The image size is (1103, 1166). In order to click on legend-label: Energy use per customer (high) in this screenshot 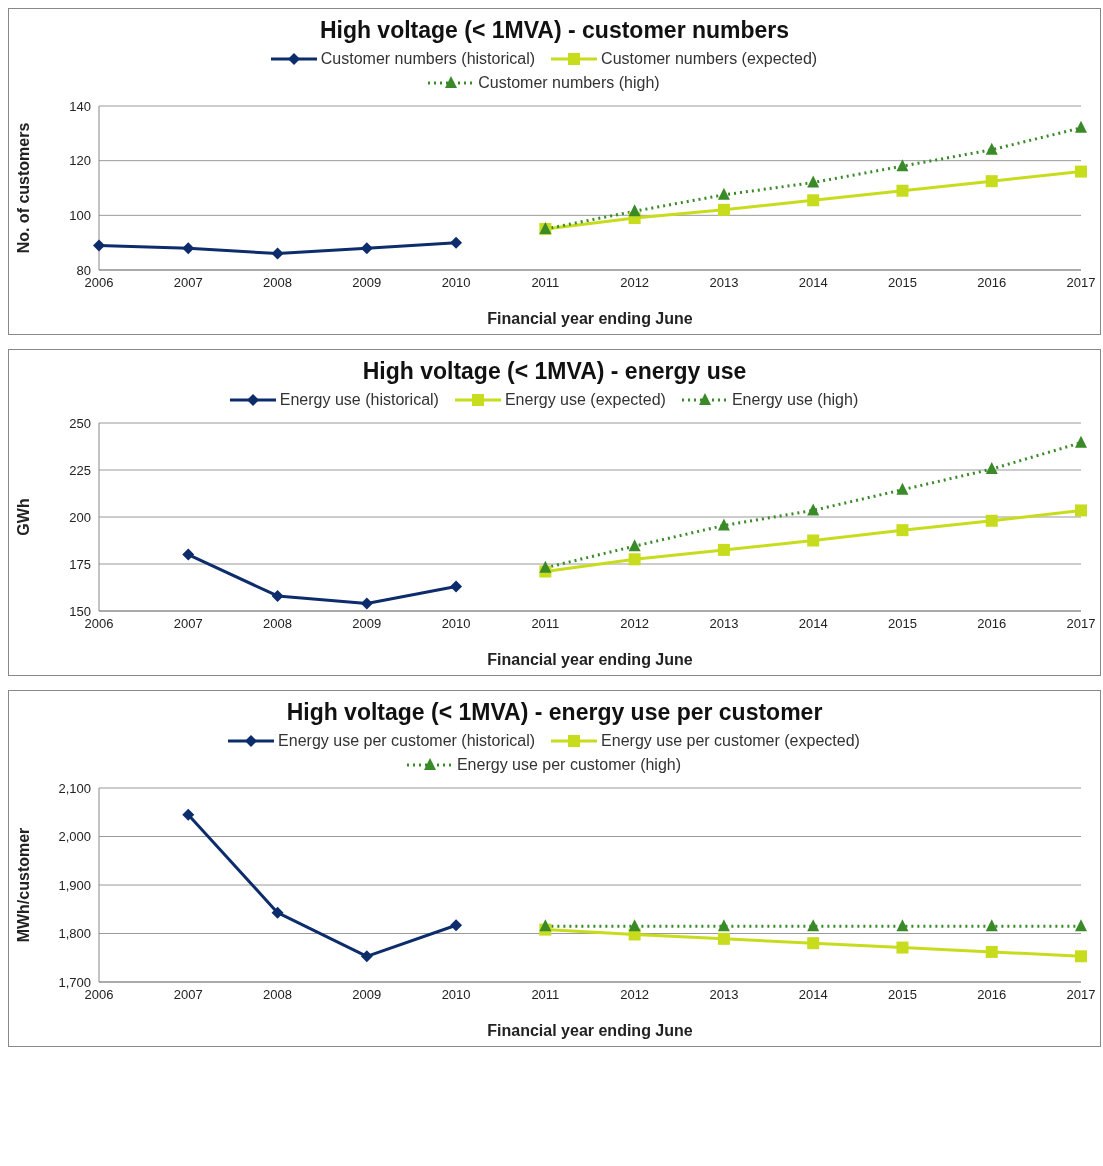, I will do `click(569, 765)`.